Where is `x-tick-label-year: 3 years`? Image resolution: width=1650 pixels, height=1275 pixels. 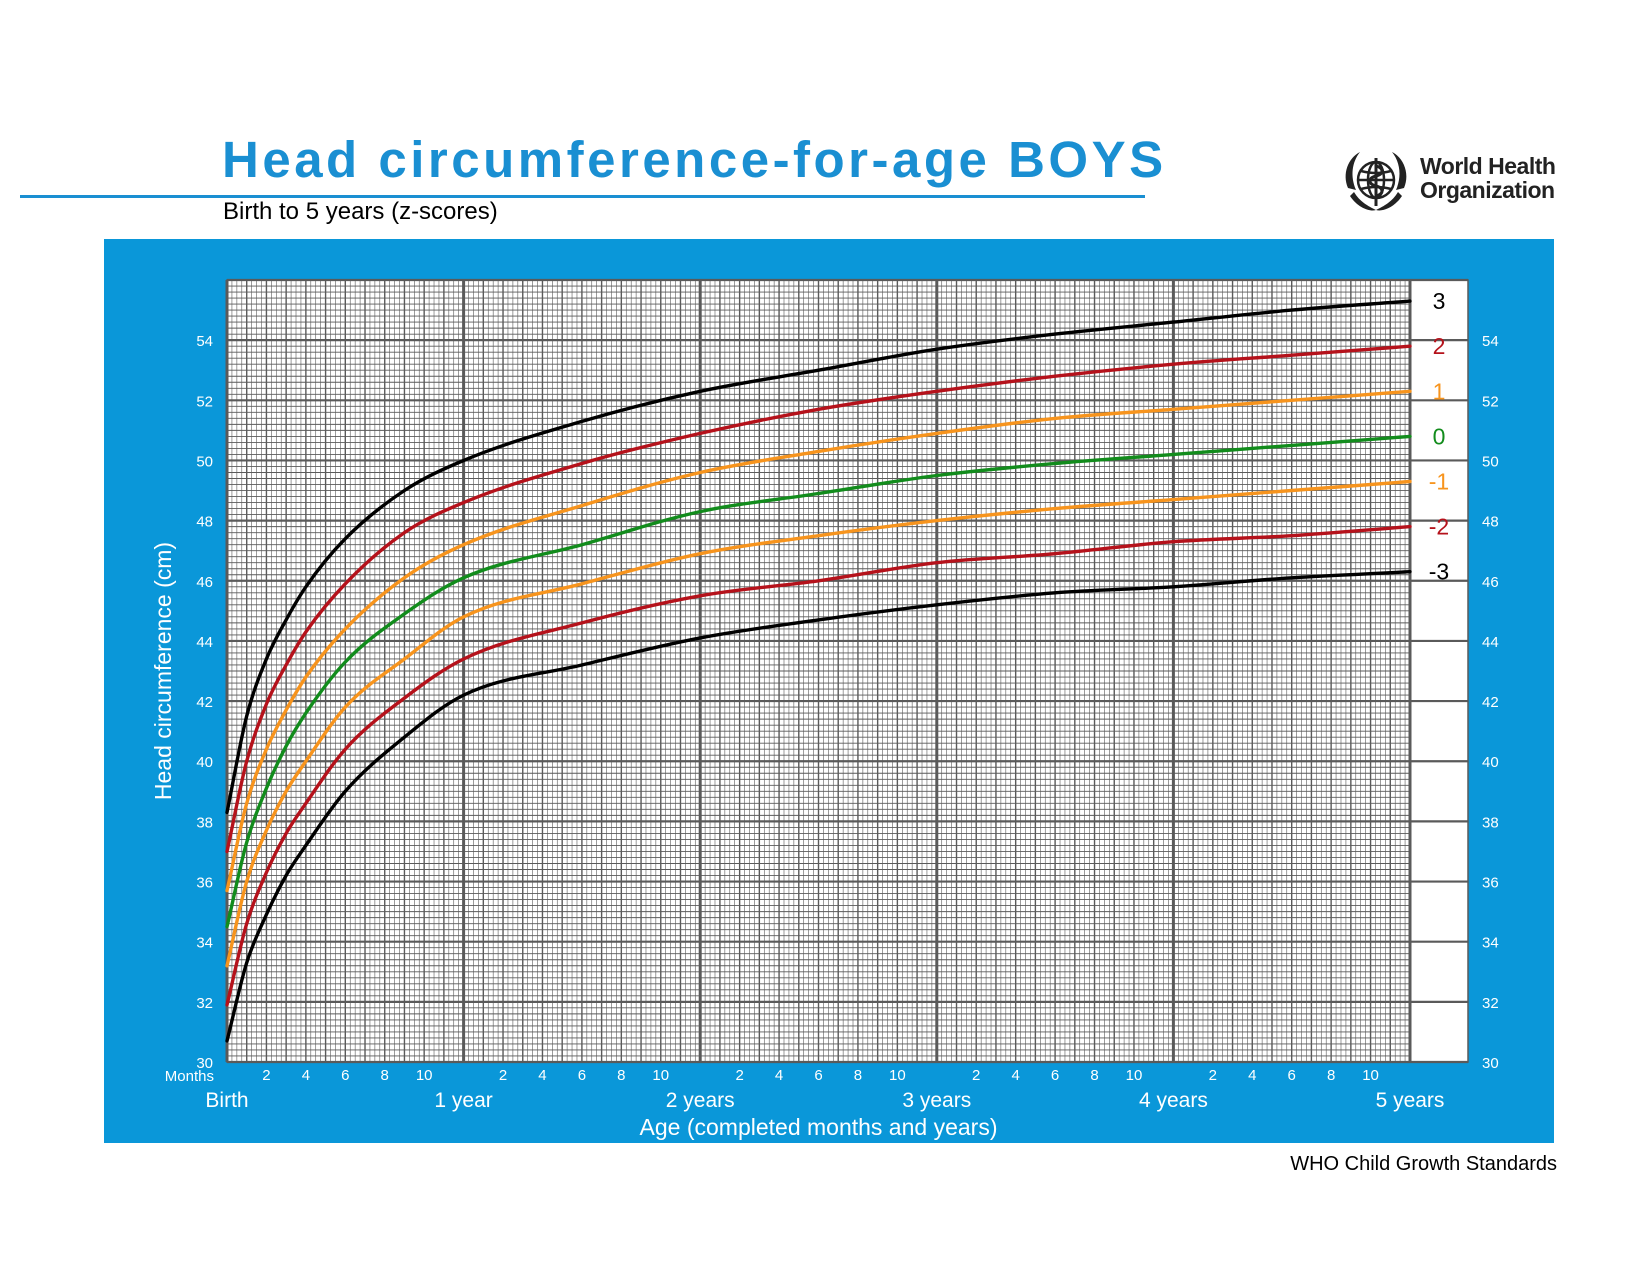 x-tick-label-year: 3 years is located at coordinates (936, 1100).